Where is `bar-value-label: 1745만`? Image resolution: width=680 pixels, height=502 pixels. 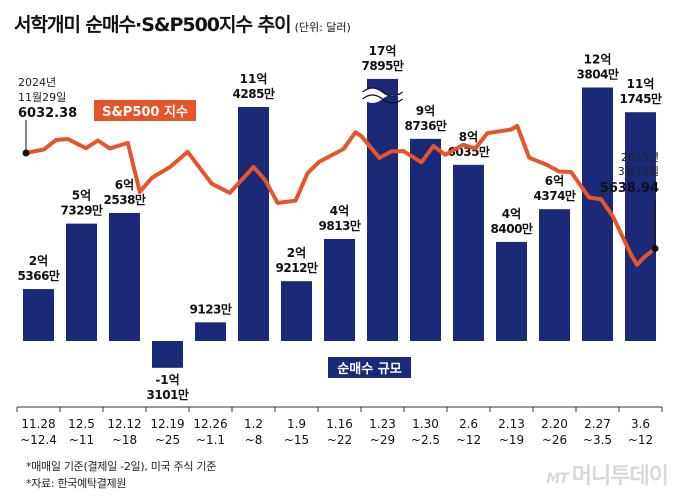
bar-value-label: 1745만 is located at coordinates (641, 98).